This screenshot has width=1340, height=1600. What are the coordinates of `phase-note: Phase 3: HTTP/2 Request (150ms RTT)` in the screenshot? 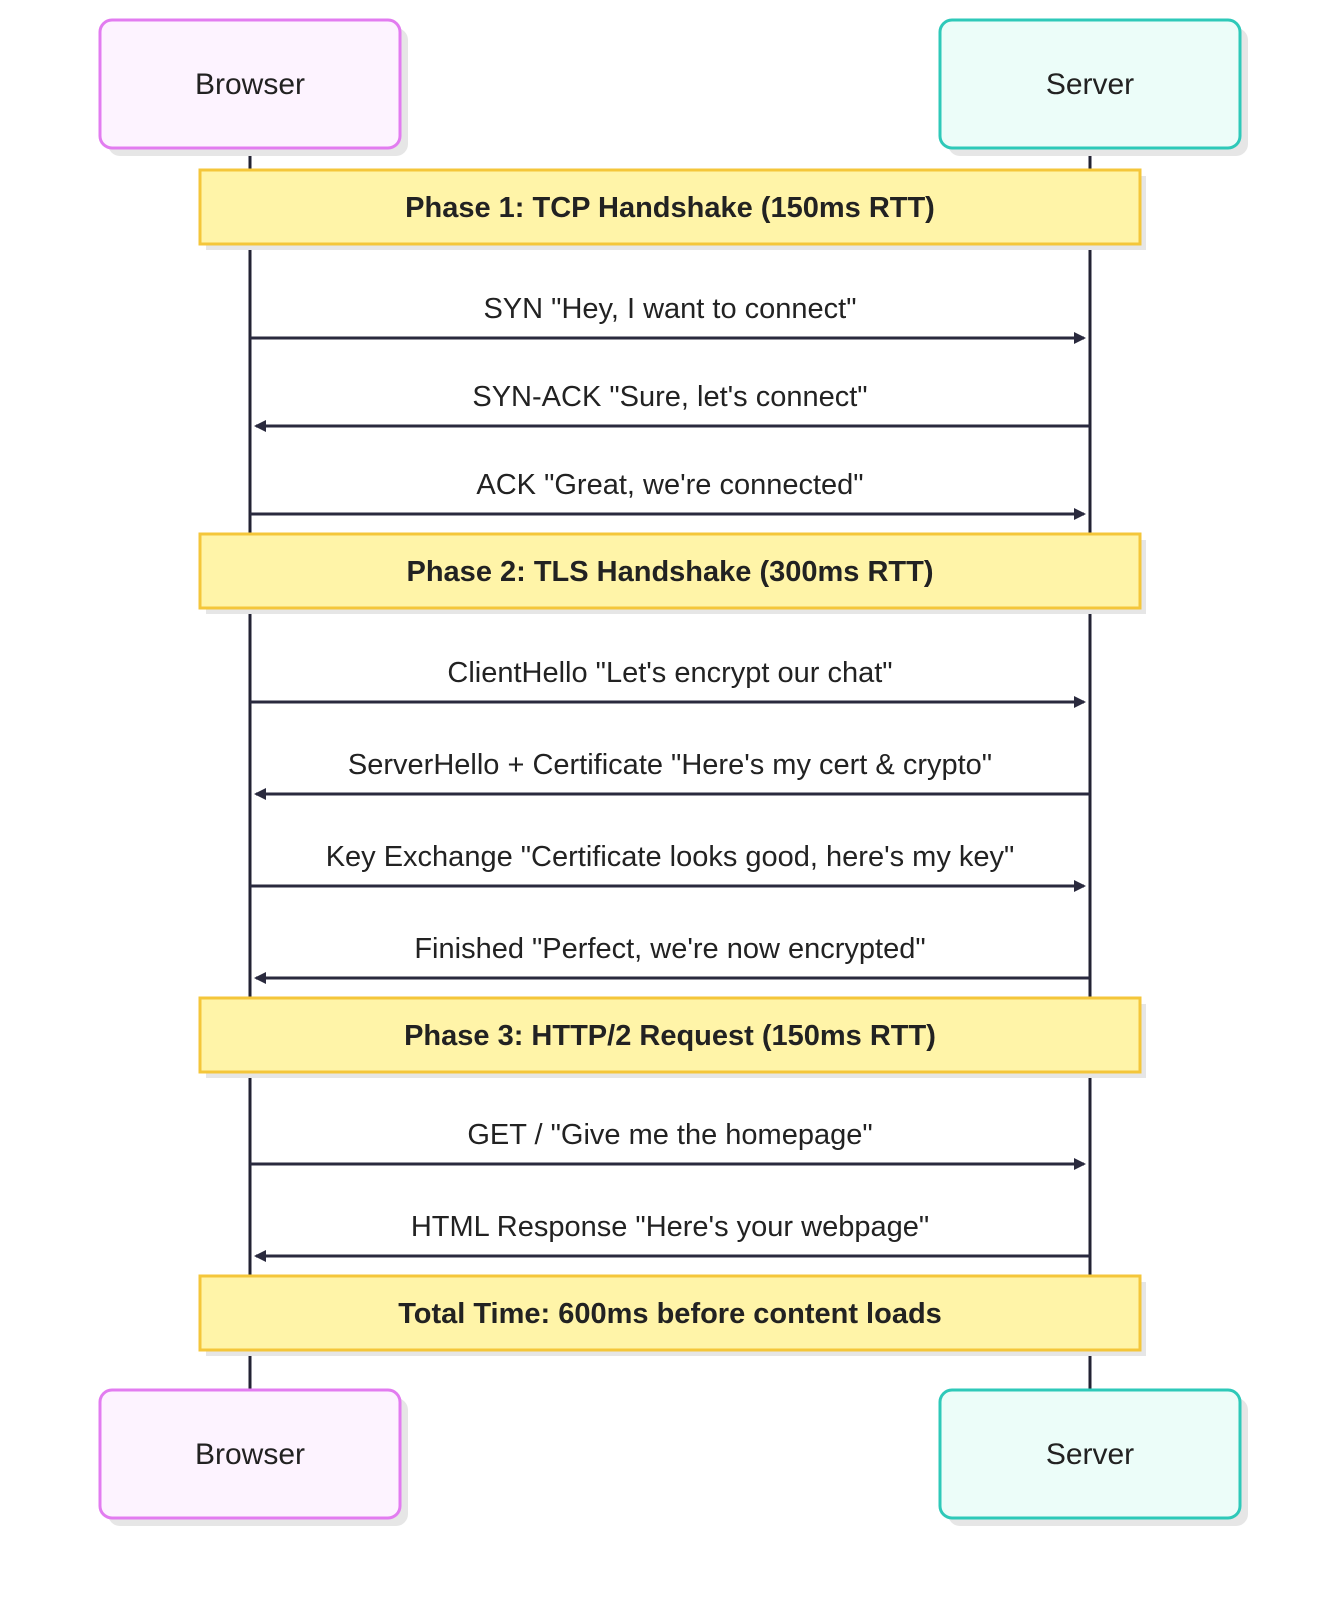 It's located at (672, 1037).